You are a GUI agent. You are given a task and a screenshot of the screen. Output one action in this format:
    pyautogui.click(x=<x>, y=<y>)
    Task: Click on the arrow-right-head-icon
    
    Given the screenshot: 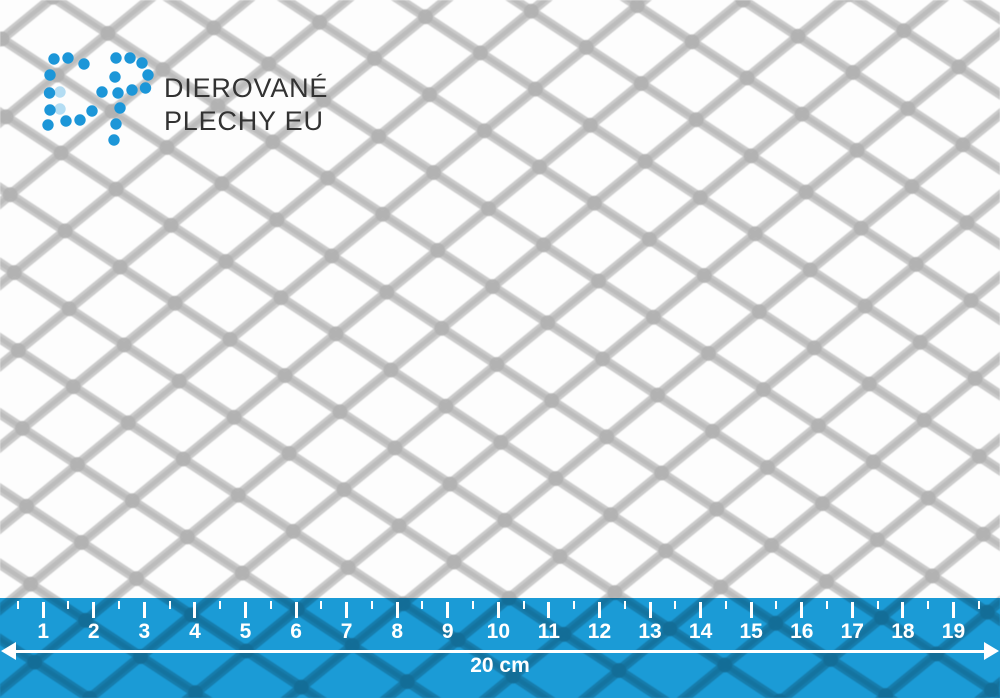 What is the action you would take?
    pyautogui.click(x=991, y=651)
    